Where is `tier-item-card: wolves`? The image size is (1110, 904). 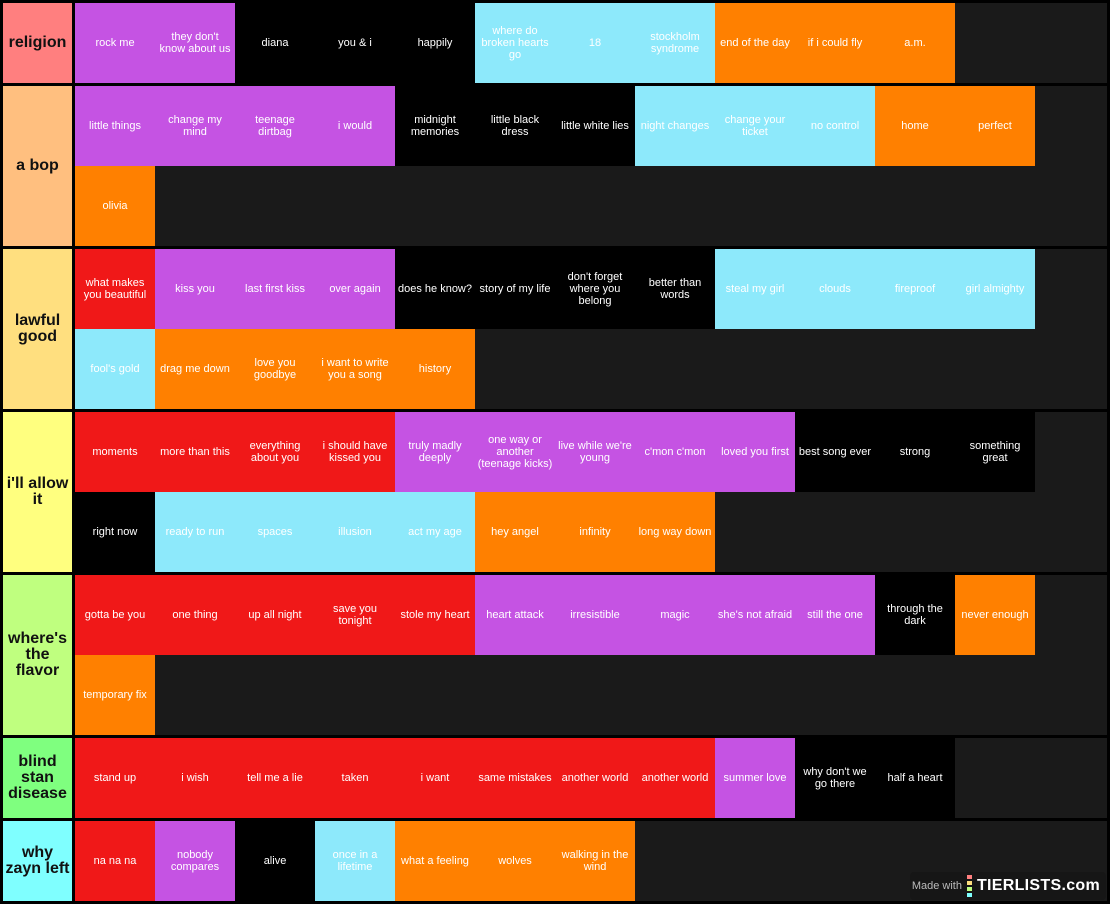
tier-item-card: wolves is located at coordinates (515, 861).